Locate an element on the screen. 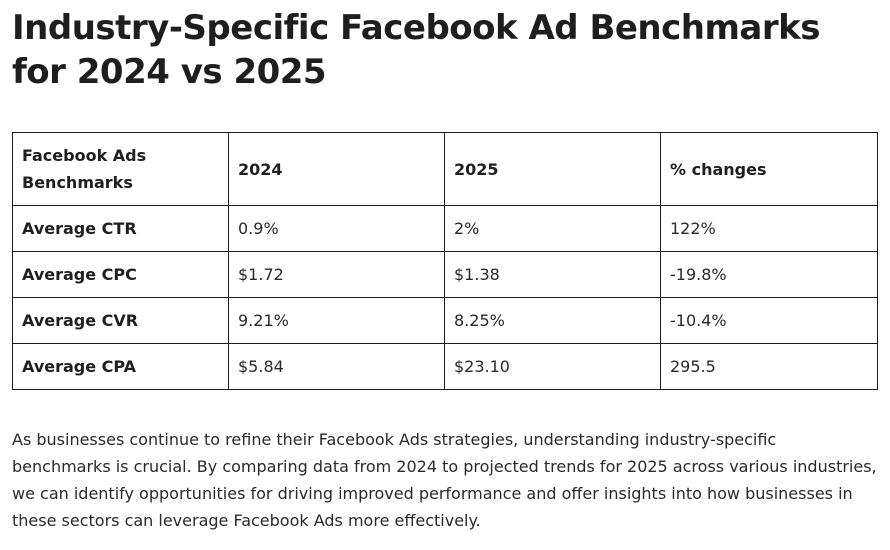 The image size is (890, 550). table-row: Average CPC $1.72 $1.38 -19.8% is located at coordinates (445, 274).